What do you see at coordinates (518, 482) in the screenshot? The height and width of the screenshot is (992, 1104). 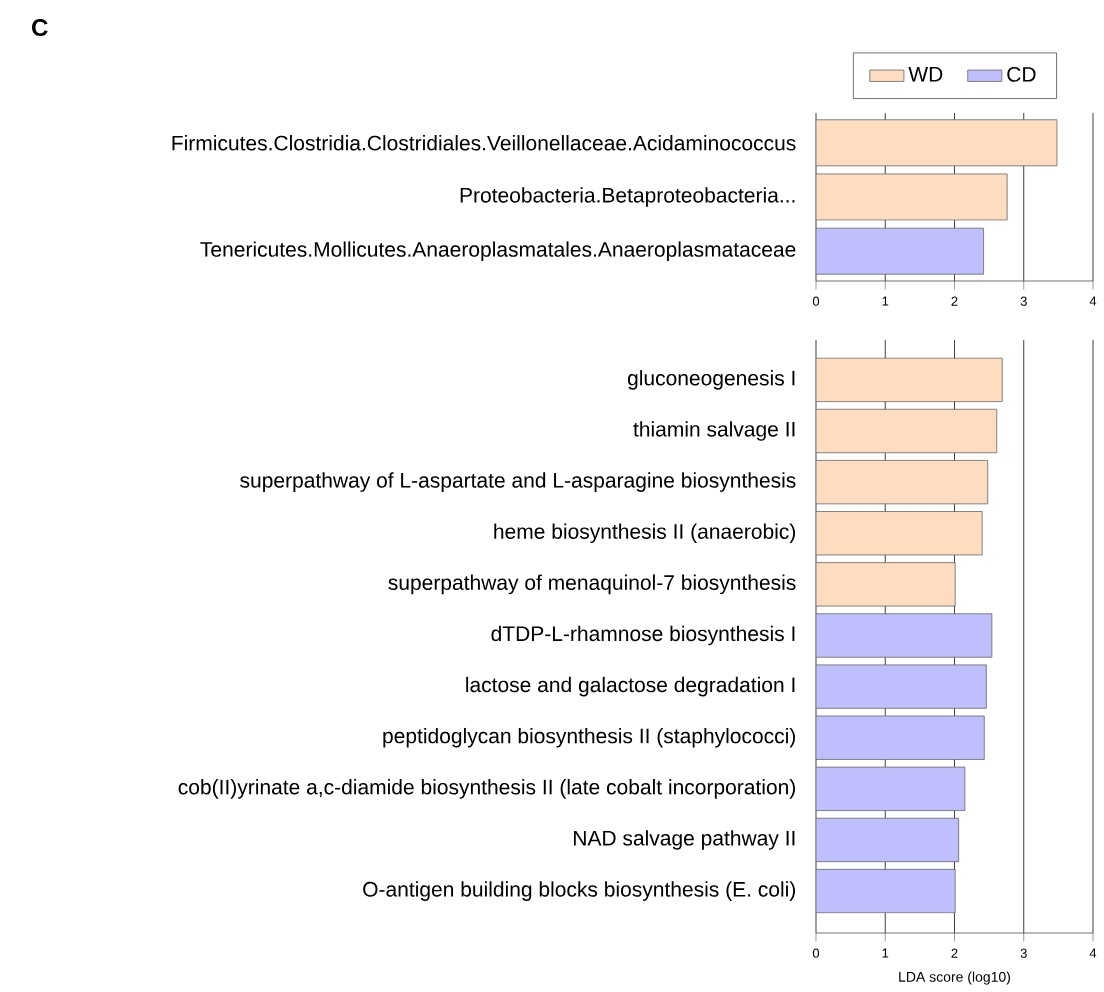 I see `y-tick-label: superpathway of L-aspartate and L-asparagine biosynthesis` at bounding box center [518, 482].